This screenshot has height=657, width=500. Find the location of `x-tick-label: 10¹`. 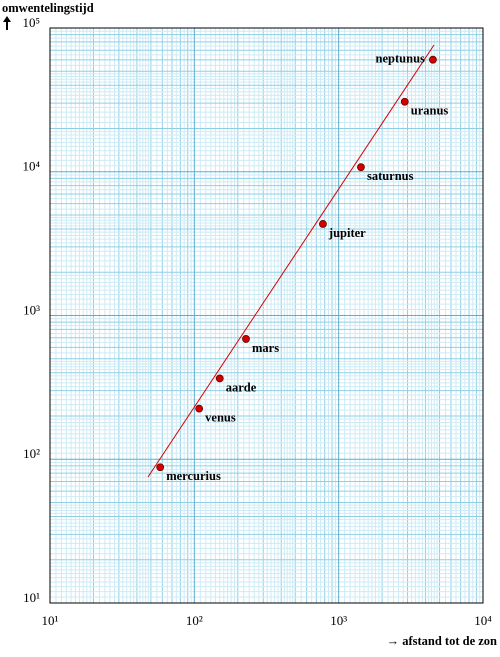

x-tick-label: 10¹ is located at coordinates (50, 620).